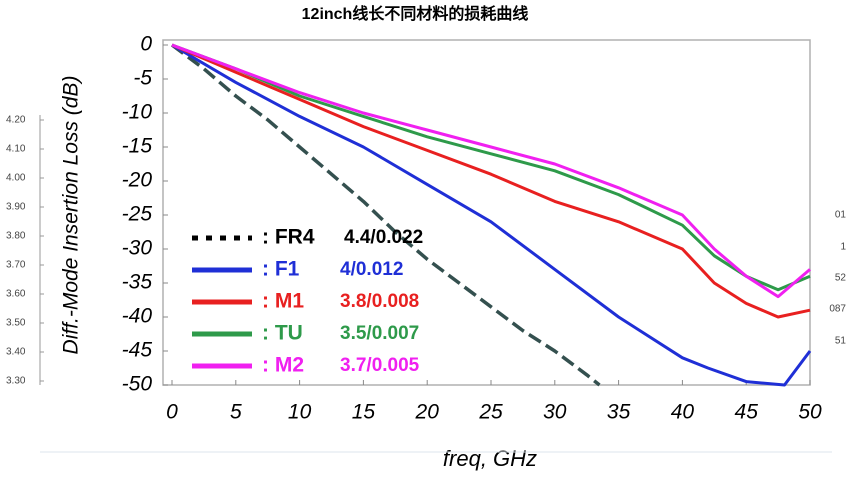 Image resolution: width=852 pixels, height=482 pixels. What do you see at coordinates (16, 178) in the screenshot?
I see `fragment-label: 4.00` at bounding box center [16, 178].